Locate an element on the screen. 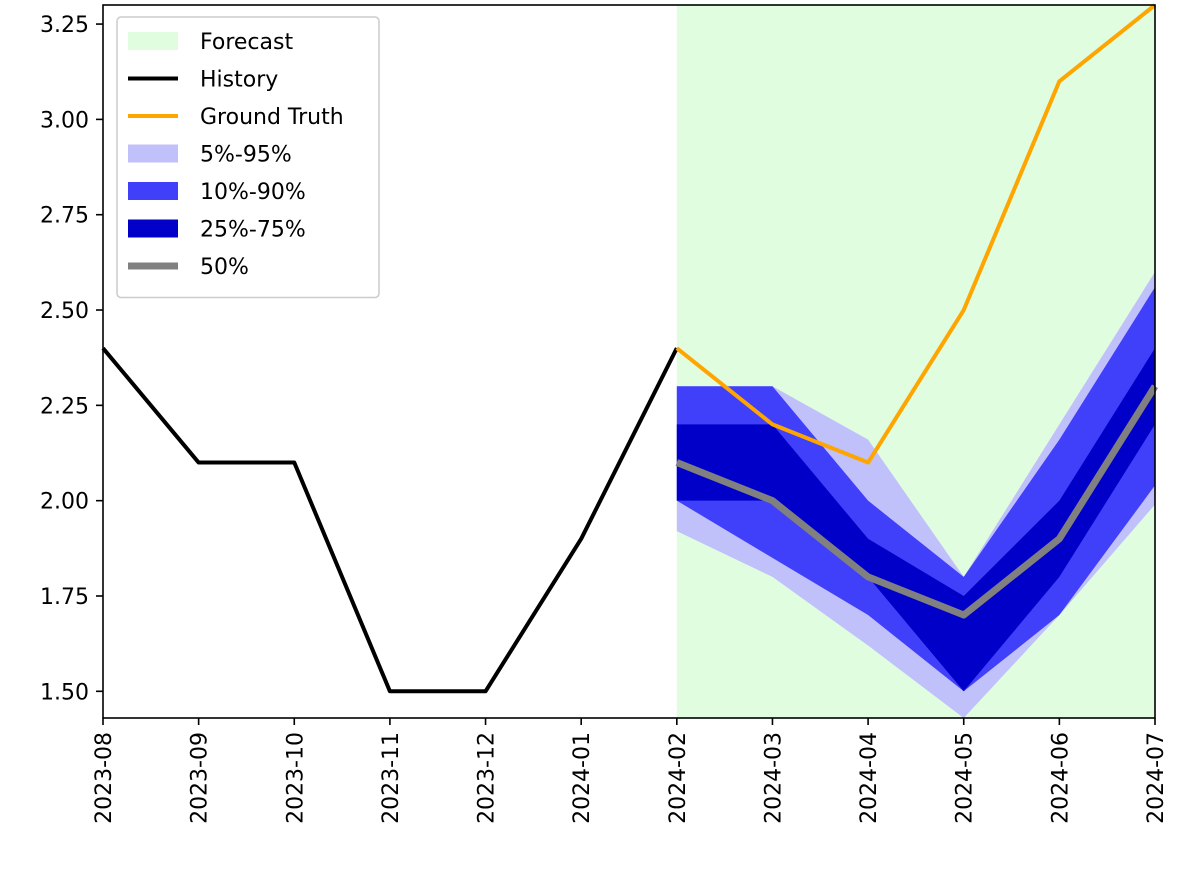  y-tick-label: 2.00 is located at coordinates (64, 502).